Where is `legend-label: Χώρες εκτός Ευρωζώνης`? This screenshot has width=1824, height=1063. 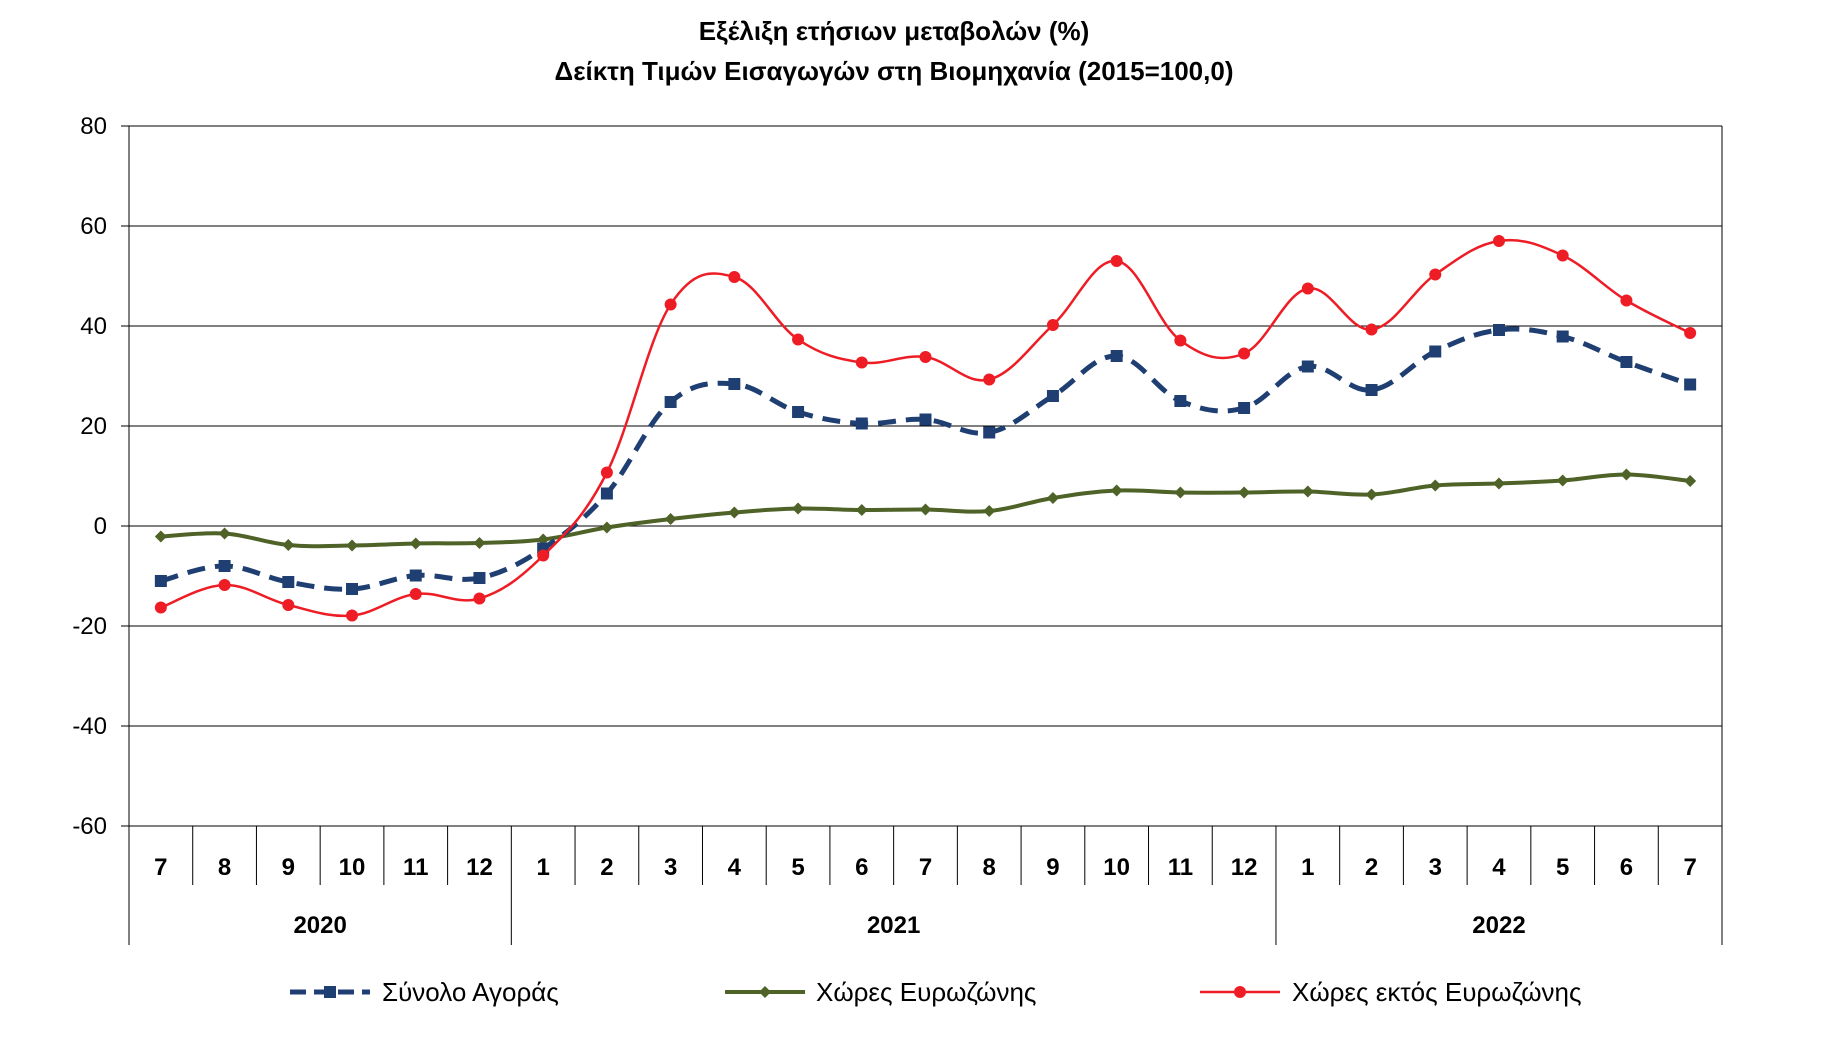
legend-label: Χώρες εκτός Ευρωζώνης is located at coordinates (1437, 992).